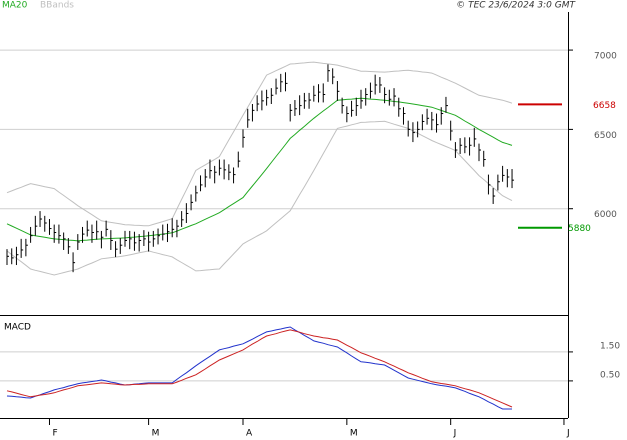 This screenshot has width=627, height=440. I want to click on price-marker-label: 5880, so click(579, 229).